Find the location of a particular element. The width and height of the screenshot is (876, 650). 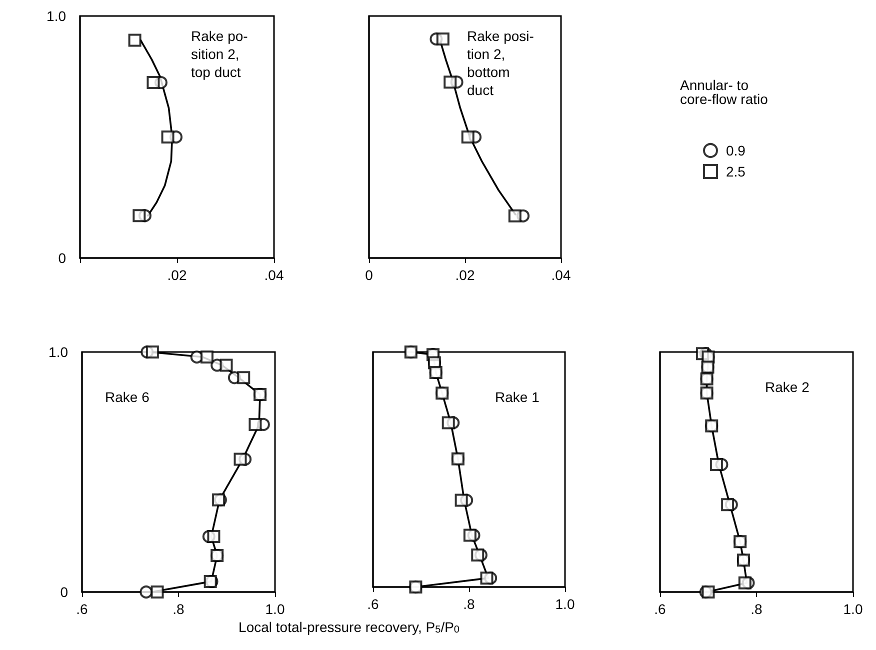

text: Rake 1 is located at coordinates (517, 397).